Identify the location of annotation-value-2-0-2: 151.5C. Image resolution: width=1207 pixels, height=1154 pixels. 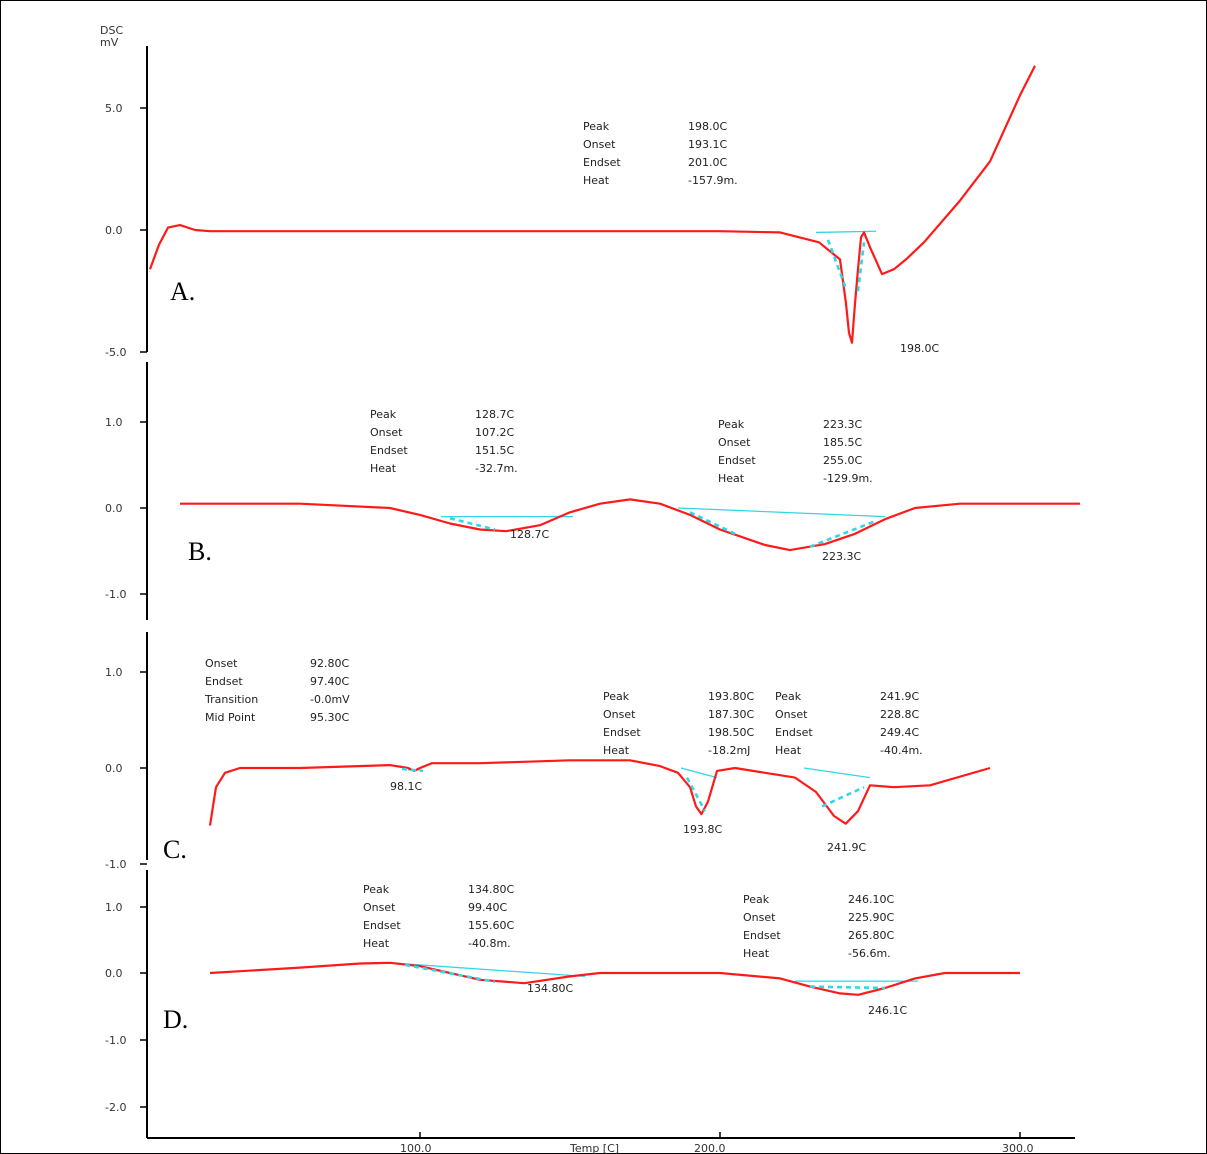
(494, 450).